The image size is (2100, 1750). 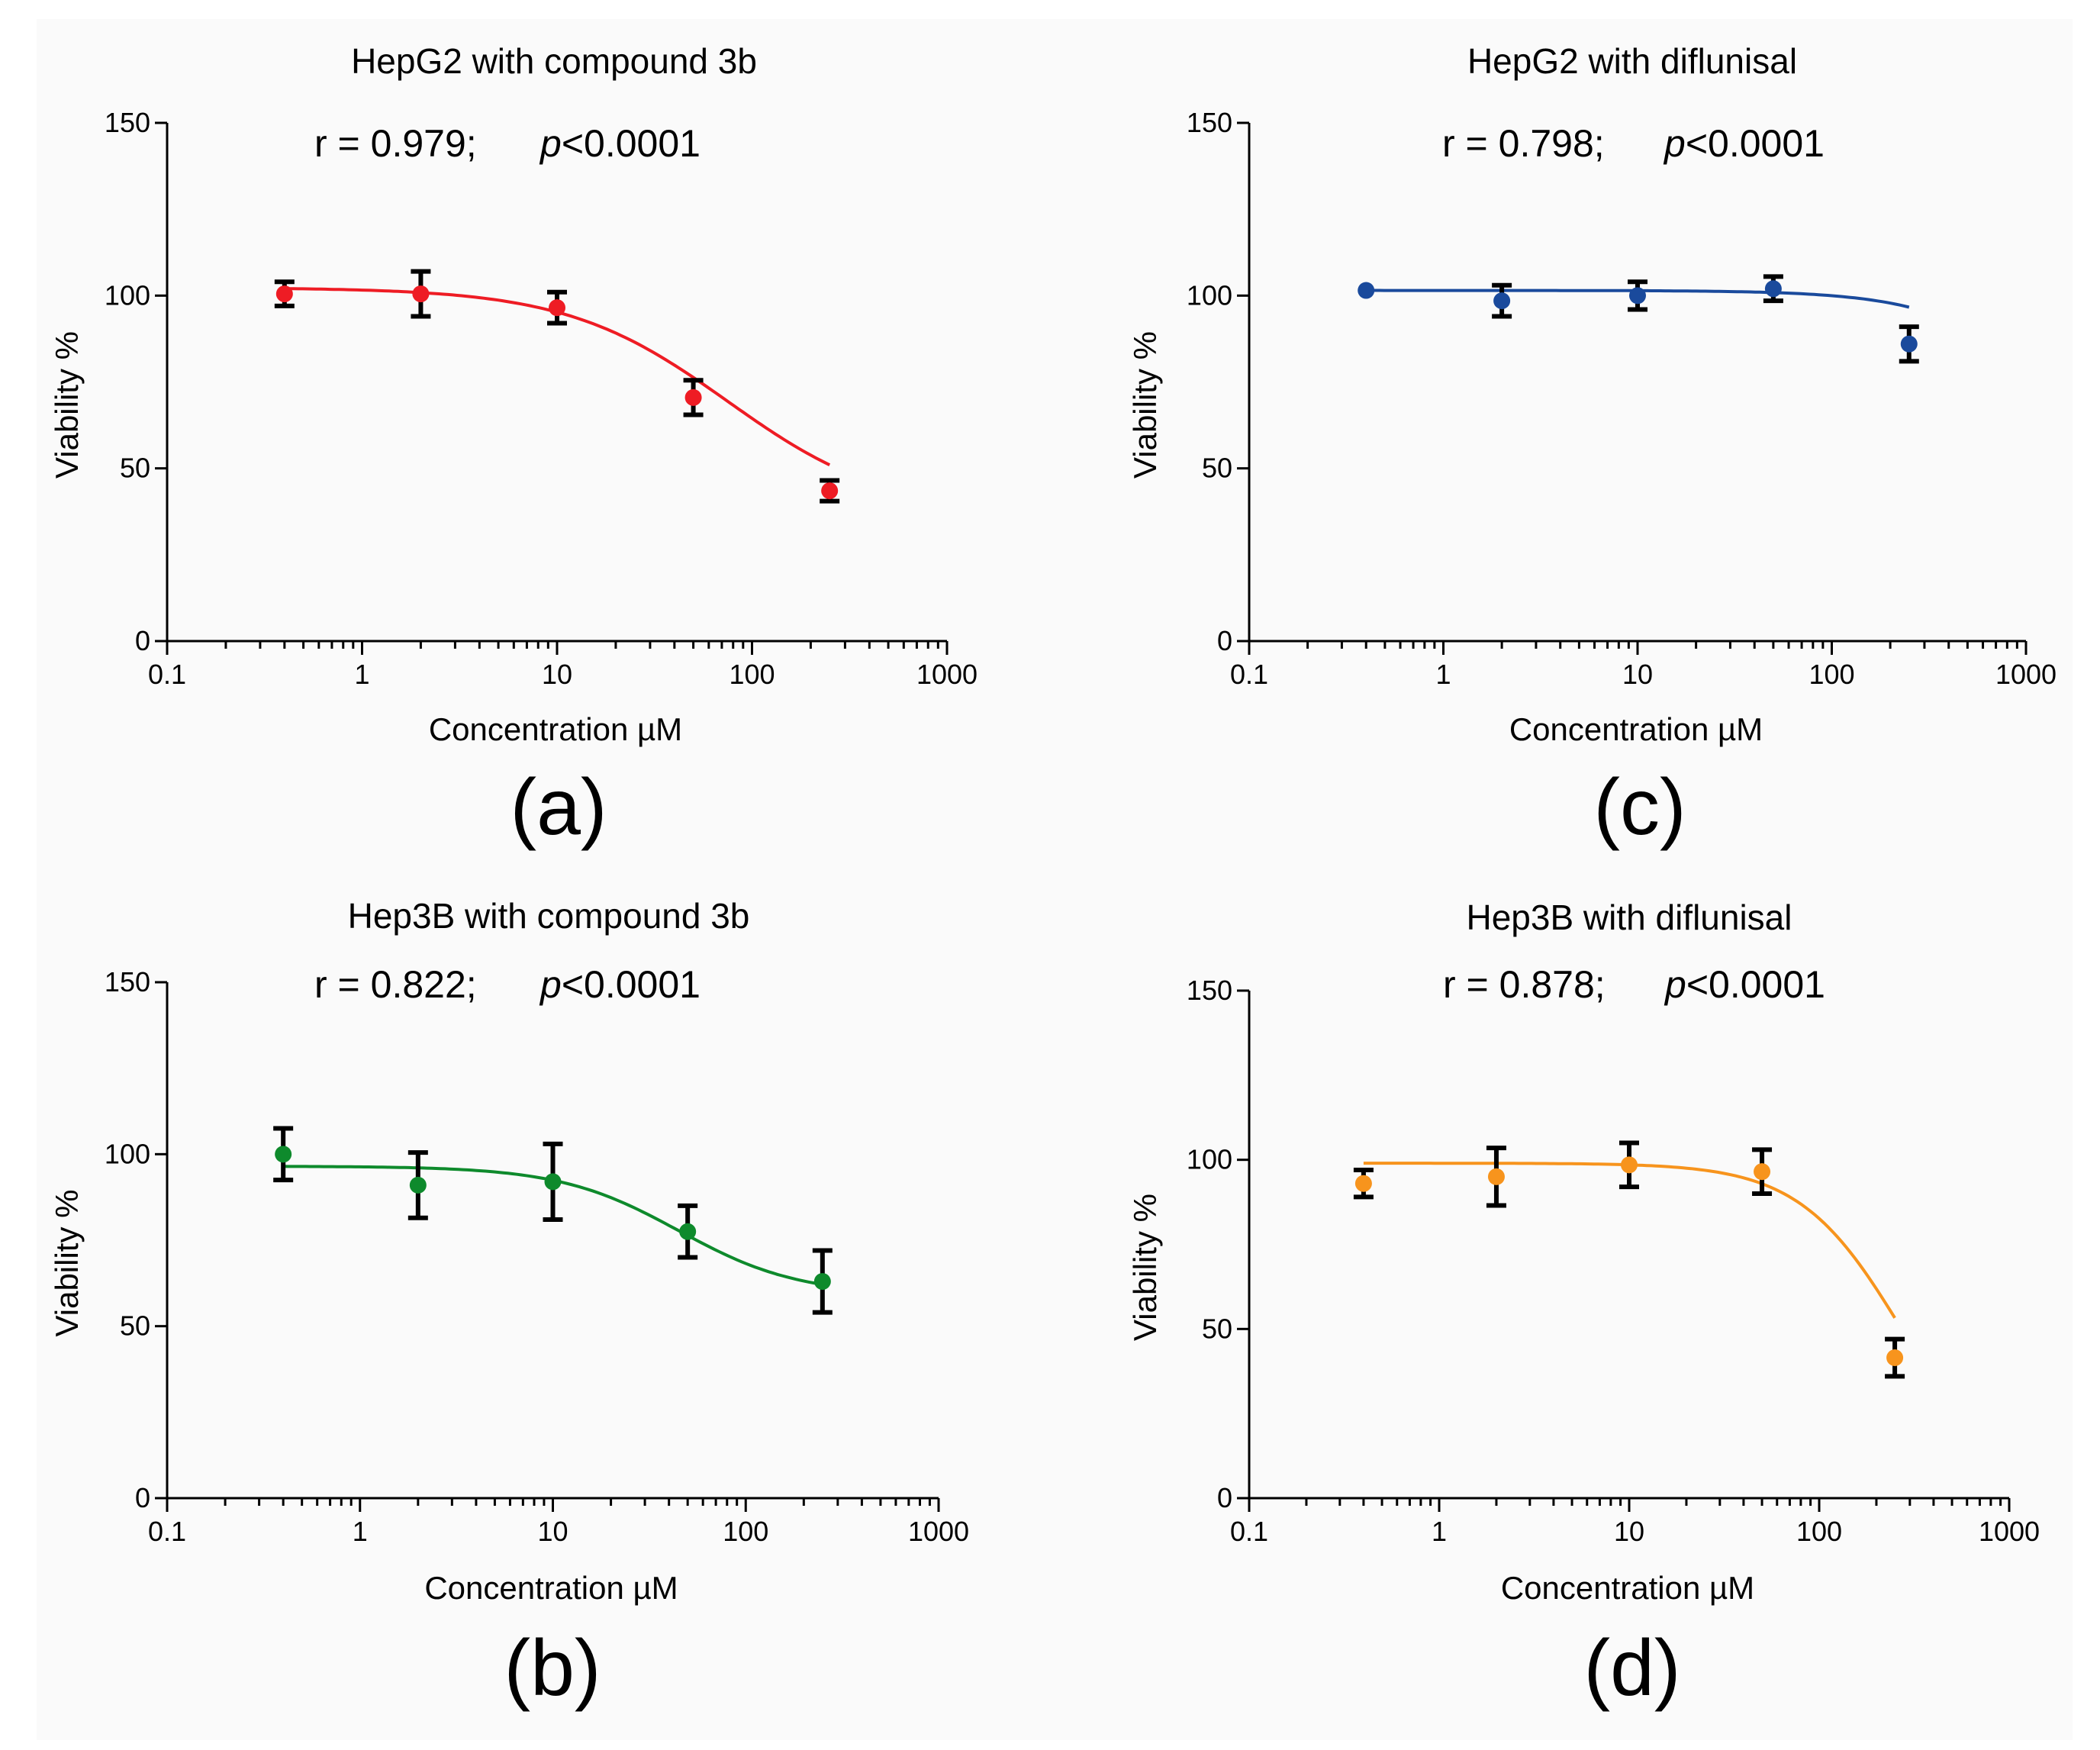 I want to click on chart-title: Hep3B with compound 3b, so click(x=549, y=916).